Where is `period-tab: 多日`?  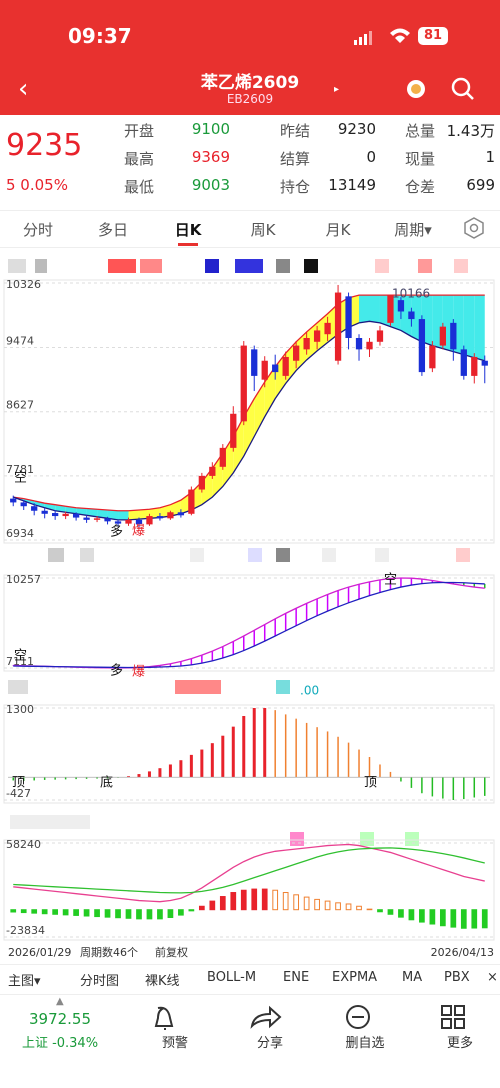
period-tab: 多日 is located at coordinates (112, 230).